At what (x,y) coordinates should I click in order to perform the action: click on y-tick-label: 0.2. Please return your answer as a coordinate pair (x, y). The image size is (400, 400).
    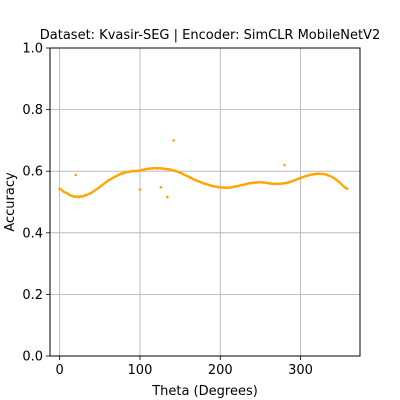
    Looking at the image, I should click on (32, 295).